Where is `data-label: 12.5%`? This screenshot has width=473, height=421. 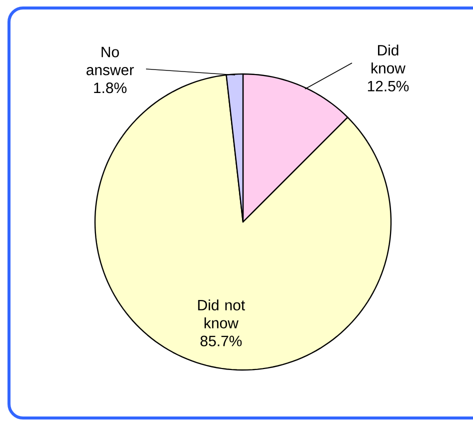 data-label: 12.5% is located at coordinates (388, 86).